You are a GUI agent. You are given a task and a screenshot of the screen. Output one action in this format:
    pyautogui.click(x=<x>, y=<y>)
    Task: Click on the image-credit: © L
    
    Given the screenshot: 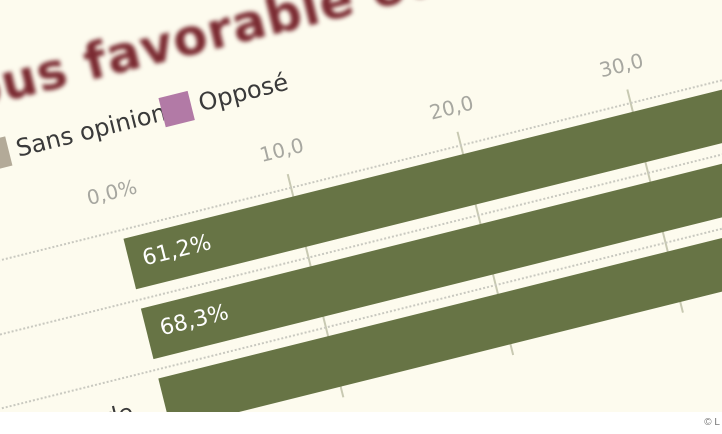 What is the action you would take?
    pyautogui.click(x=712, y=422)
    